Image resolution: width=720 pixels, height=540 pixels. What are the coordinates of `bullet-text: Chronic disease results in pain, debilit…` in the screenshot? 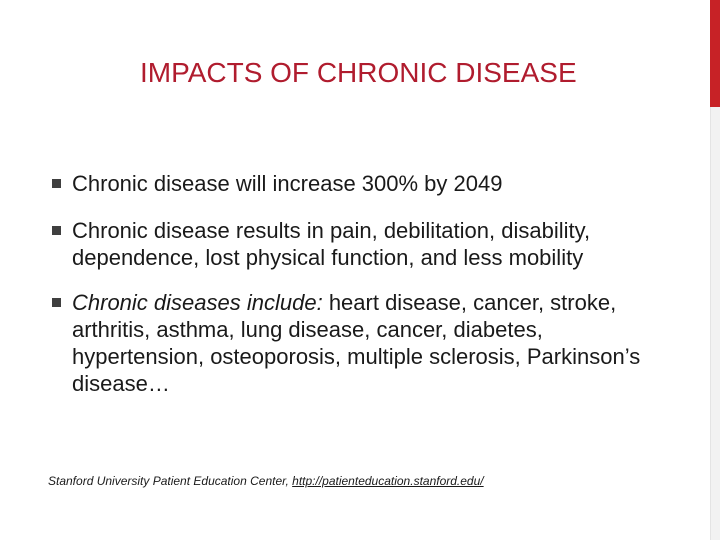 It's located at (331, 244).